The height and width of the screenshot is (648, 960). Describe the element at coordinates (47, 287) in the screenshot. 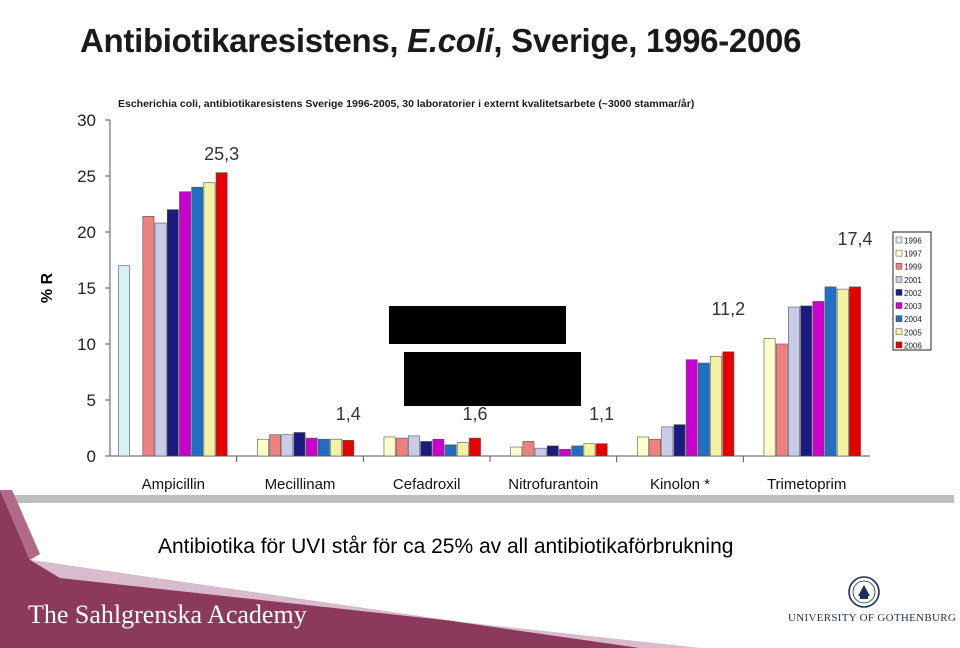

I see `y-axis-label: % R` at that location.